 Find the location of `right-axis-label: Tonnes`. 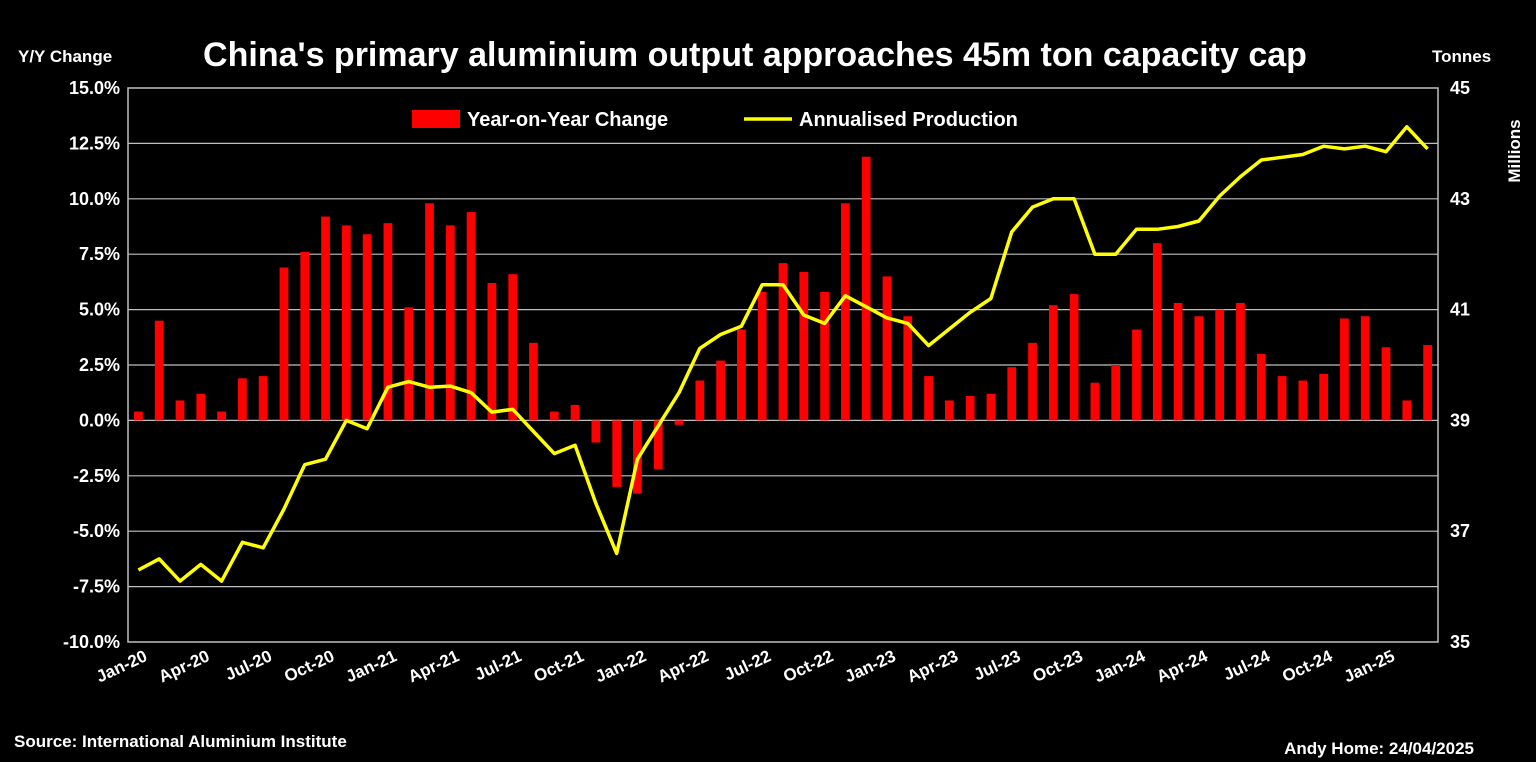

right-axis-label: Tonnes is located at coordinates (1461, 56).